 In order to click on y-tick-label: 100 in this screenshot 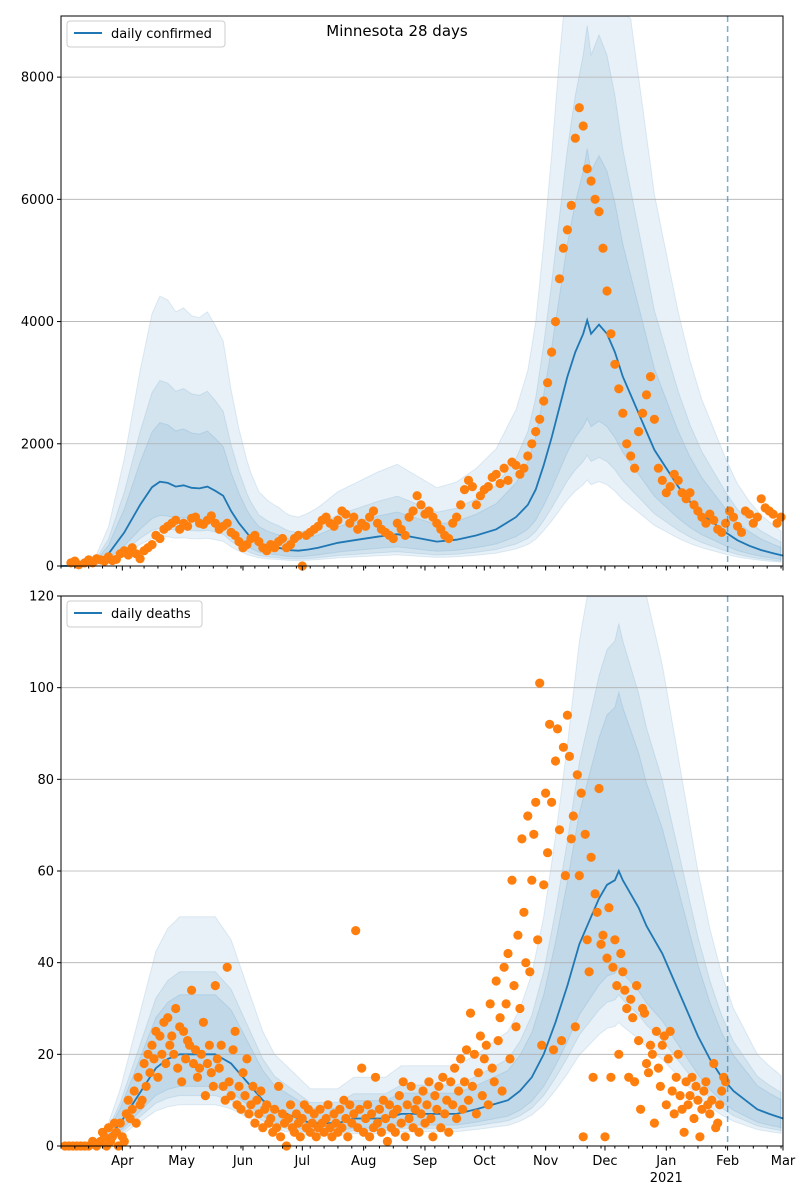, I will do `click(41, 688)`.